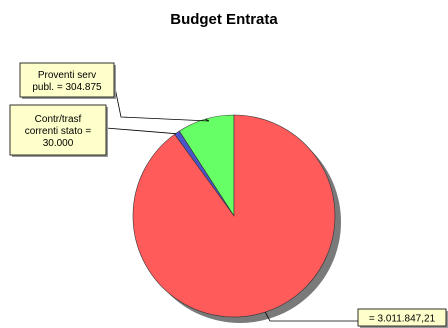 The image size is (448, 328). I want to click on callout-label-0-line-0: Proventi serv, so click(67, 75).